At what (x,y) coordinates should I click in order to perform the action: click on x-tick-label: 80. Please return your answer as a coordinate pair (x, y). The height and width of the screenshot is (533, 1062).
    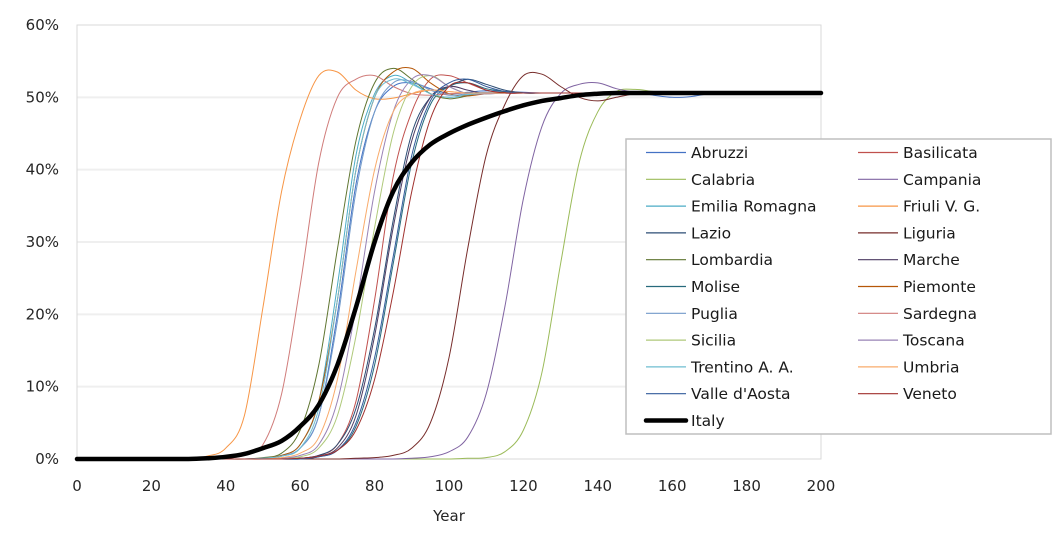
    Looking at the image, I should click on (374, 486).